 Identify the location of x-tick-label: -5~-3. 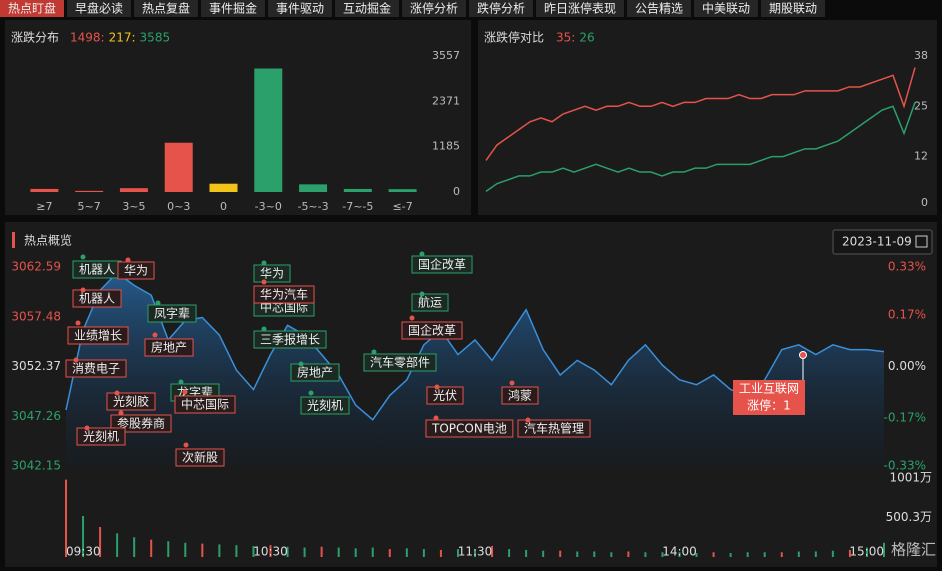
(312, 206).